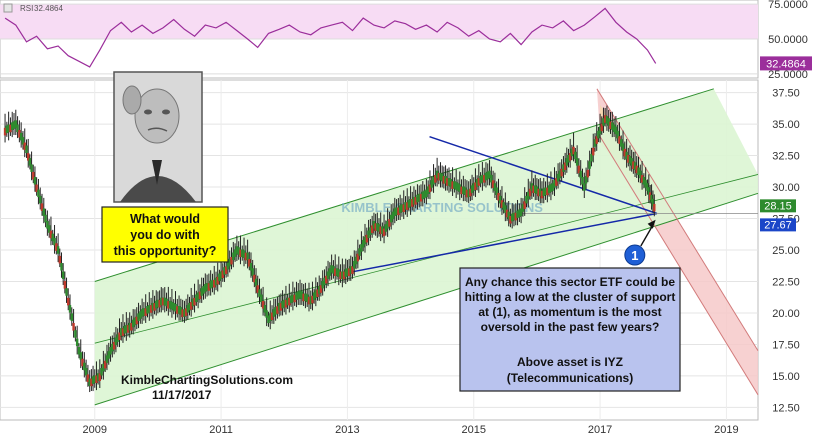  What do you see at coordinates (600, 430) in the screenshot?
I see `x-tick-label: 2017` at bounding box center [600, 430].